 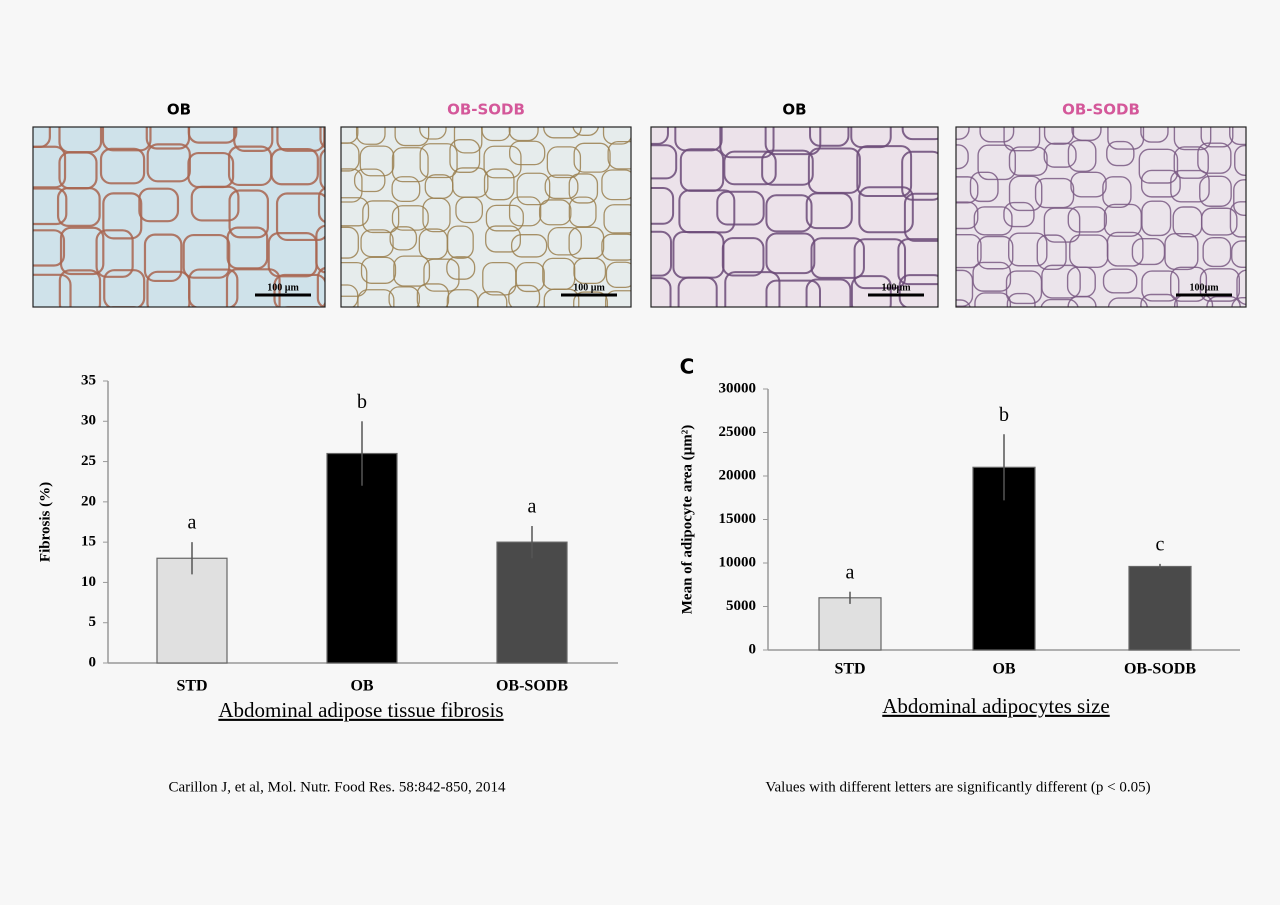 I want to click on panel-title: OB-SODB, so click(x=486, y=110).